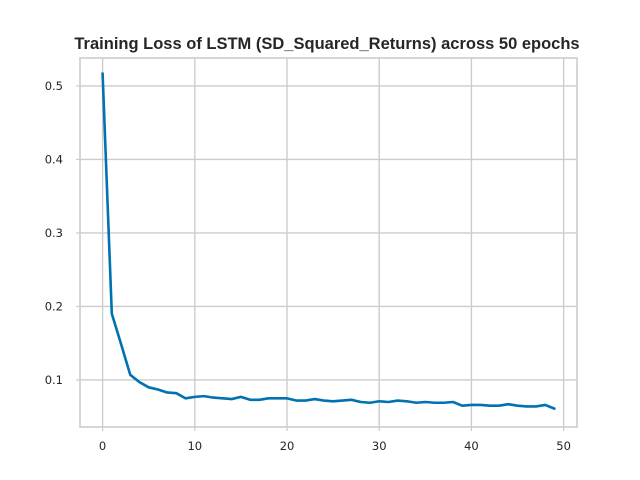 This screenshot has height=480, width=640. What do you see at coordinates (54, 86) in the screenshot?
I see `y-tick-label: 0.5` at bounding box center [54, 86].